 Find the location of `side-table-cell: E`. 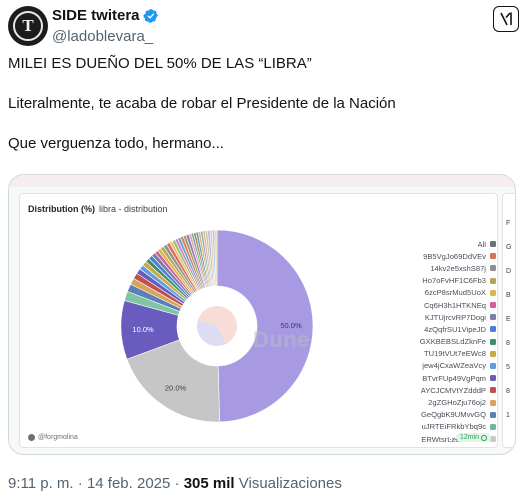

side-table-cell: E is located at coordinates (508, 319).